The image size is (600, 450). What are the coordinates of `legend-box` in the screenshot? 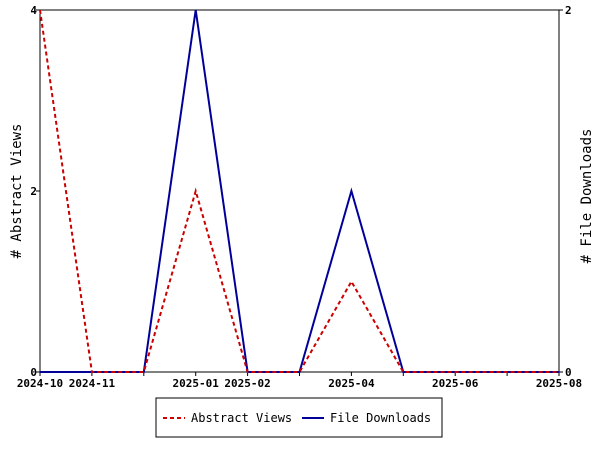 It's located at (299, 417).